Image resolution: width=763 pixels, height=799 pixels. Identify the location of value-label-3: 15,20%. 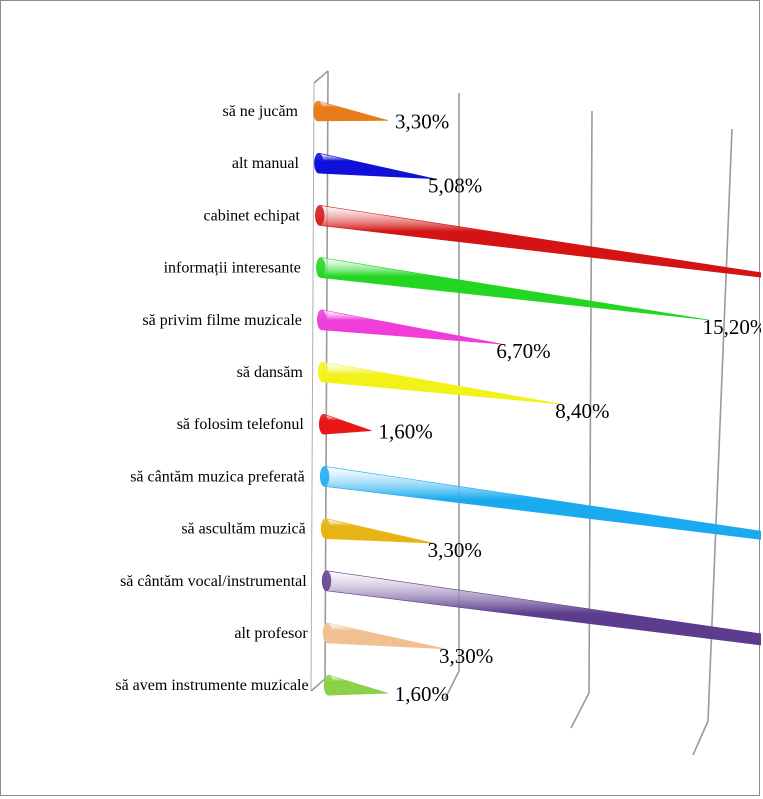
(732, 327).